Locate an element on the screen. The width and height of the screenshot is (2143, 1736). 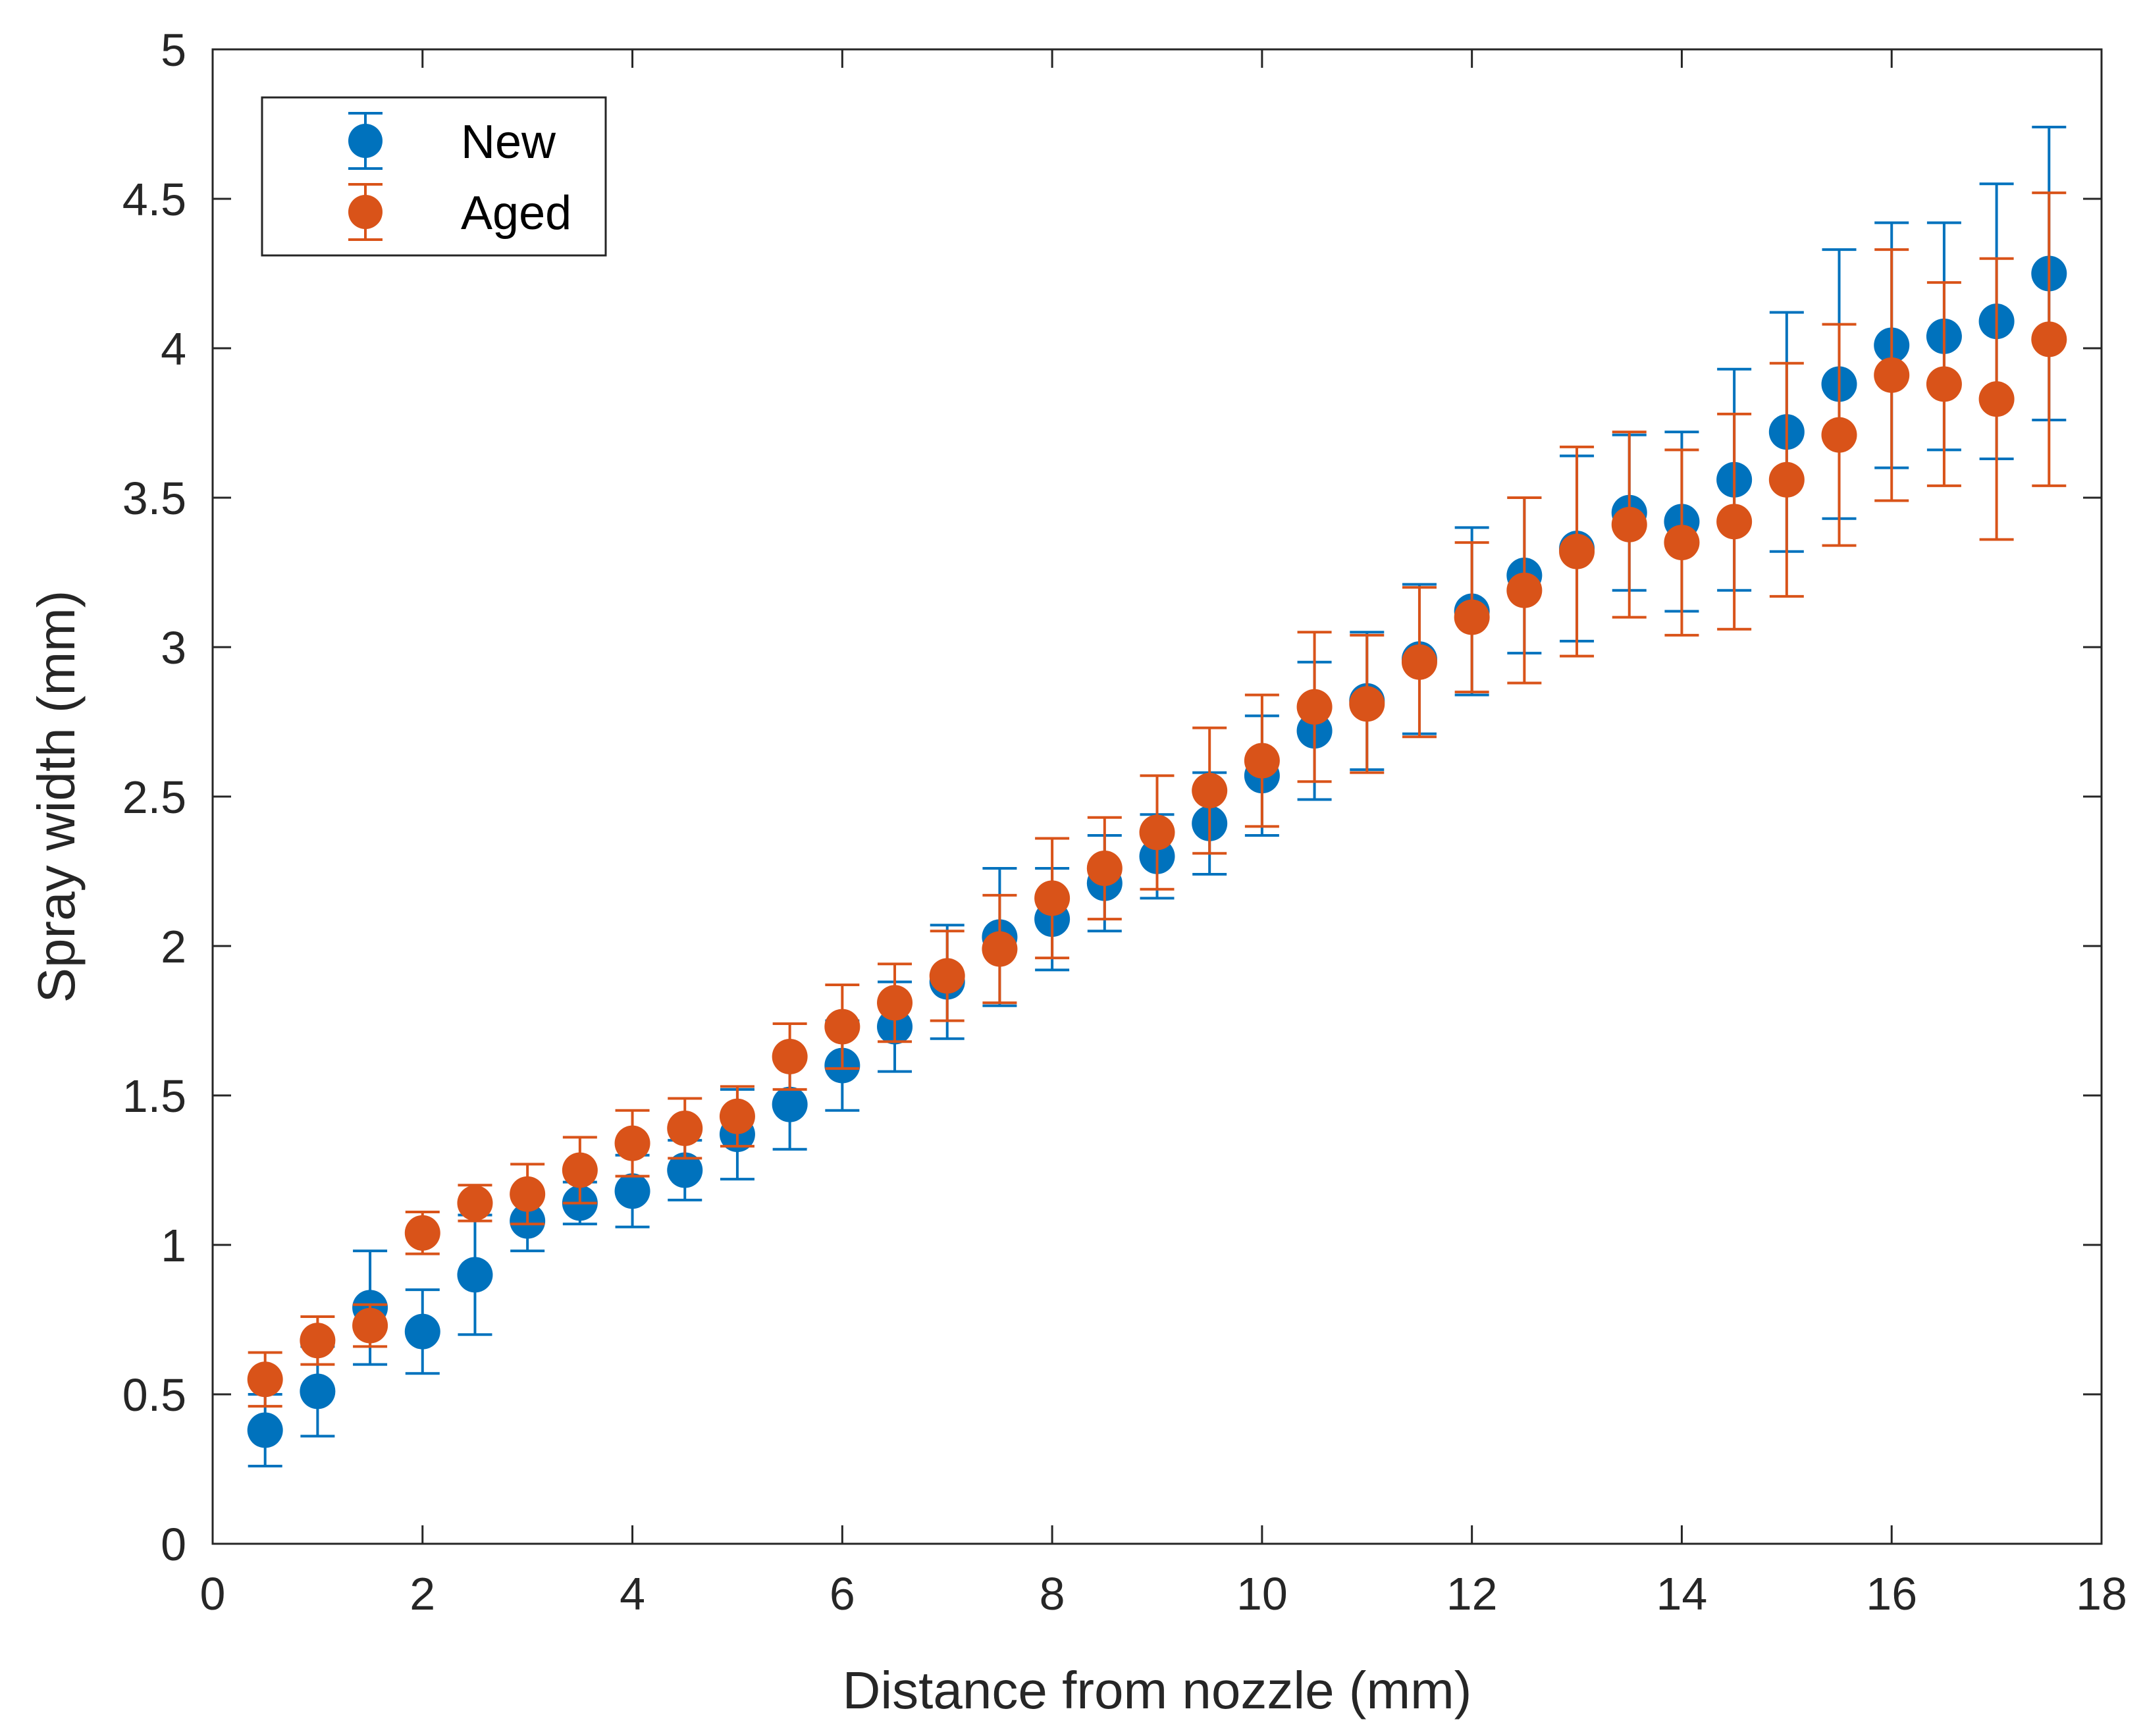
x-tick-label: 8 is located at coordinates (1052, 1593).